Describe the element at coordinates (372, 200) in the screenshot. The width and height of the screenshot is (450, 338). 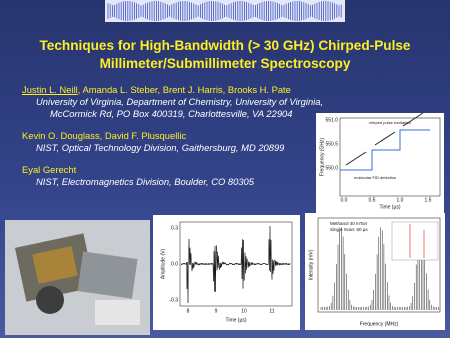
I see `x-tick-label: 0.5` at that location.